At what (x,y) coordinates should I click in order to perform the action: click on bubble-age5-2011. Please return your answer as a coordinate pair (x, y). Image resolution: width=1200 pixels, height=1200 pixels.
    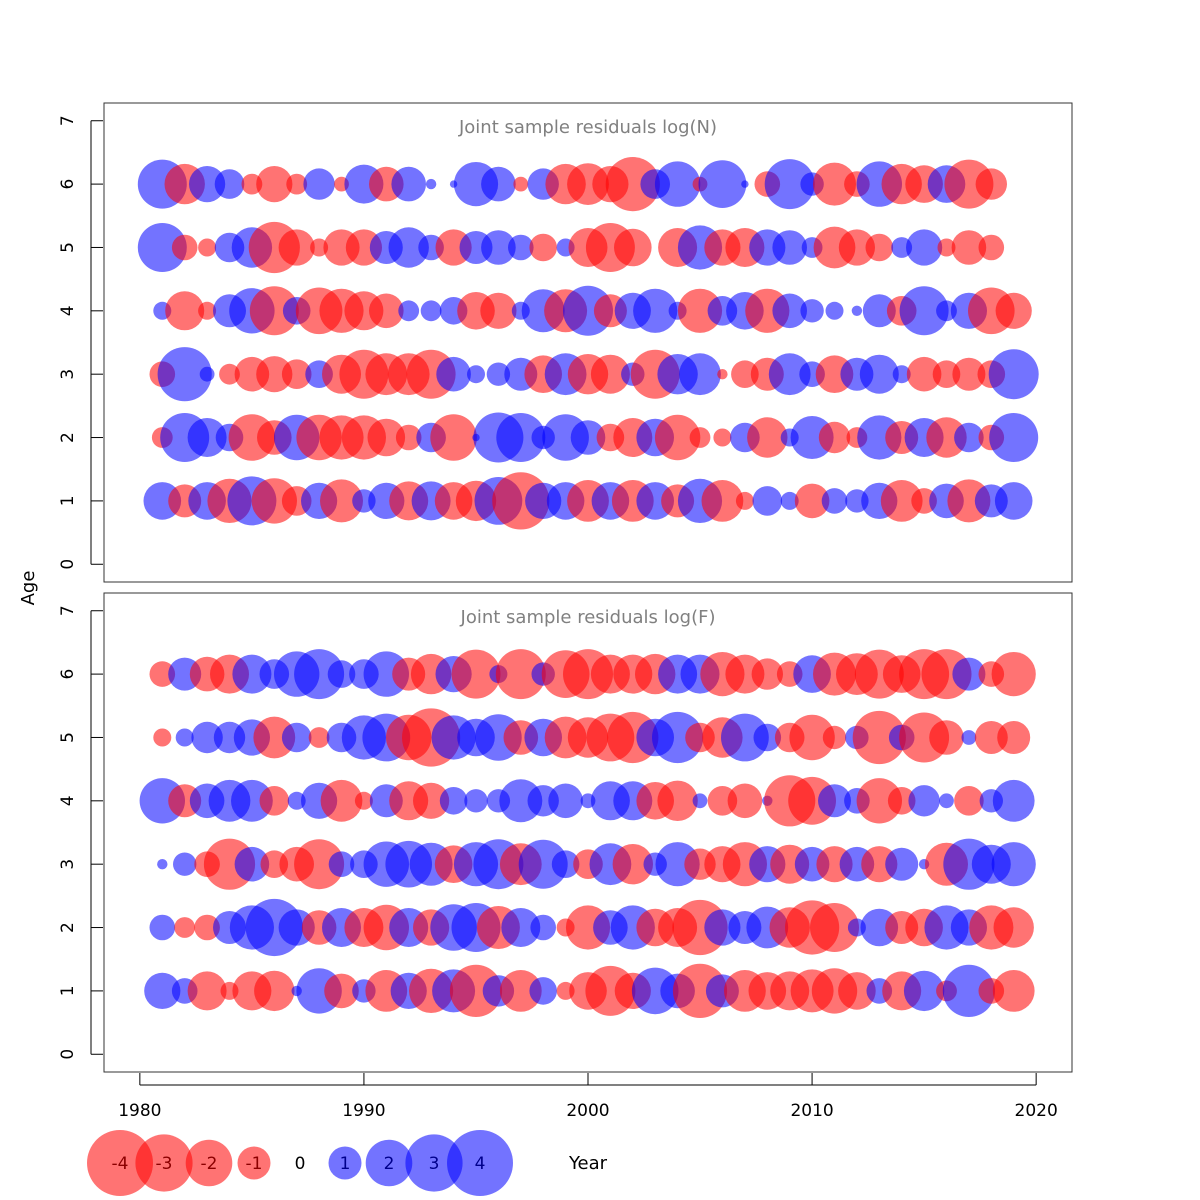
    Looking at the image, I should click on (834, 737).